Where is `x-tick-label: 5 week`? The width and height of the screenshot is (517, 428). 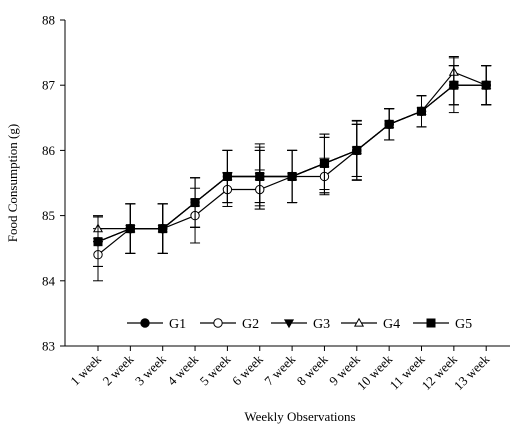 x-tick-label: 5 week is located at coordinates (215, 369).